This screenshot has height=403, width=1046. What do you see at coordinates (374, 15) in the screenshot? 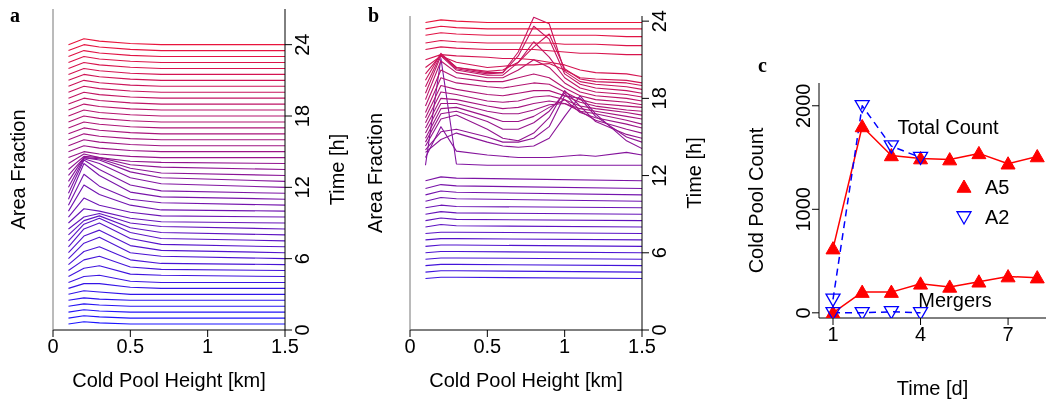
I see `chart-title: b` at bounding box center [374, 15].